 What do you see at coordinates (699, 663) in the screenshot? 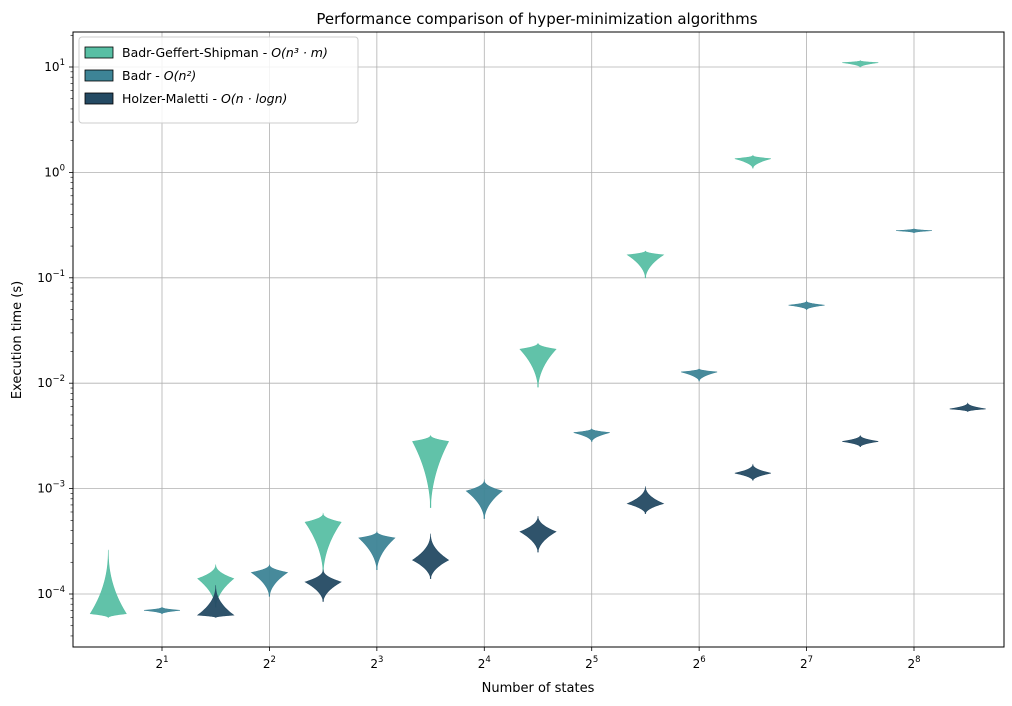
I see `x-tick-label: 26` at bounding box center [699, 663].